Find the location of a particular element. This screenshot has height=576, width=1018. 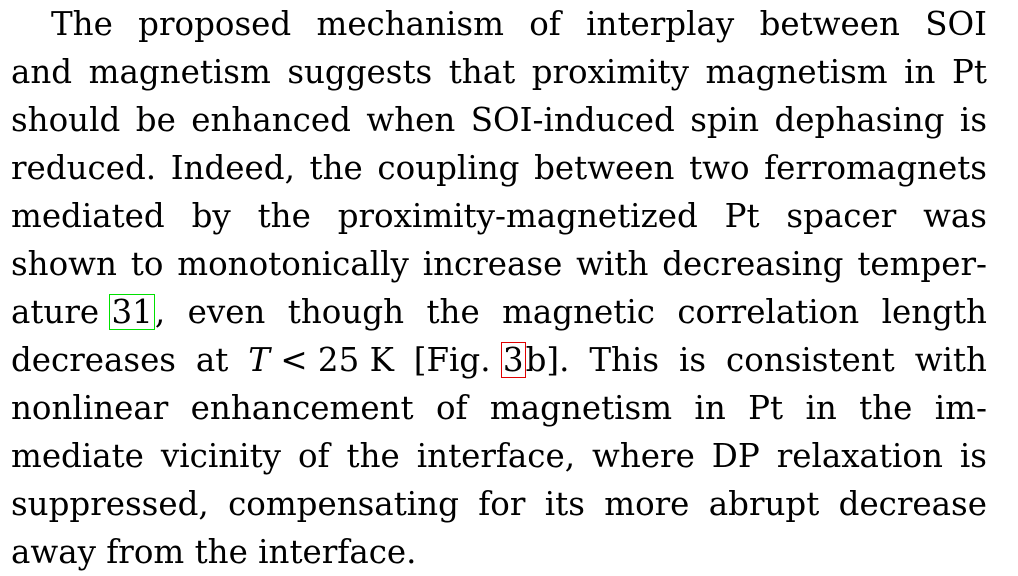

word: SOI is located at coordinates (956, 24).